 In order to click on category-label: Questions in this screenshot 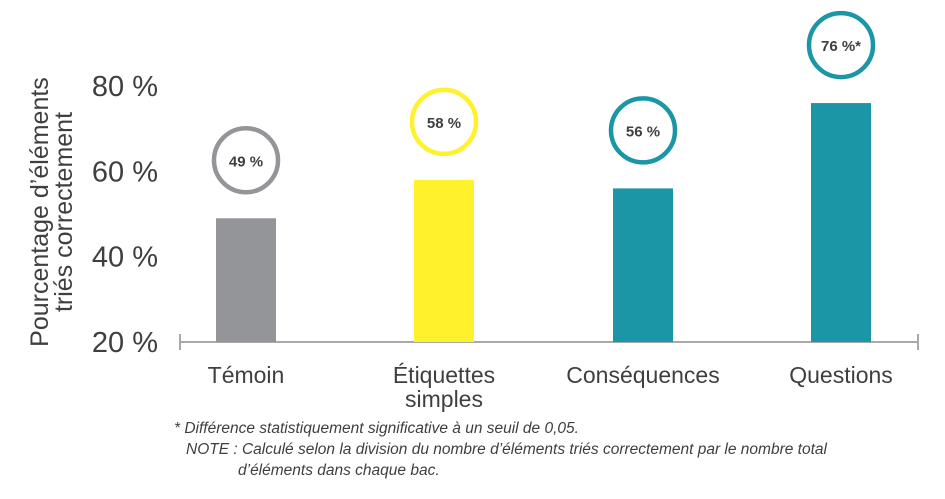, I will do `click(841, 375)`.